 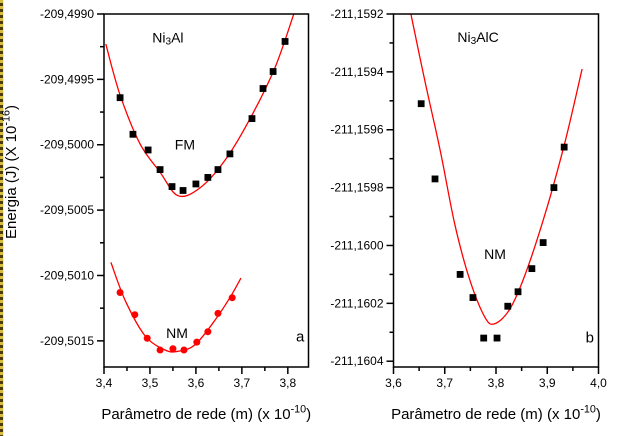 What do you see at coordinates (300, 336) in the screenshot?
I see `panel-letter-a: a` at bounding box center [300, 336].